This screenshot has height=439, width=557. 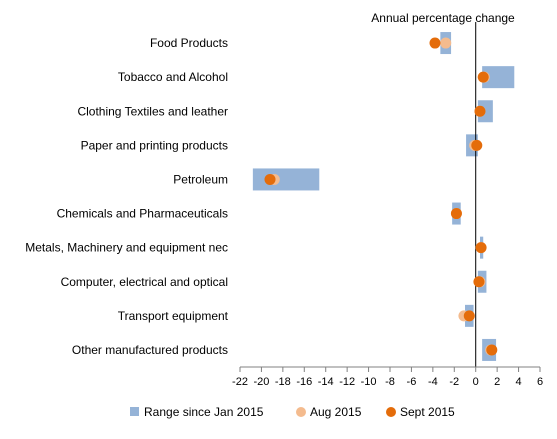 What do you see at coordinates (391, 412) in the screenshot?
I see `legend-swatch-sept` at bounding box center [391, 412].